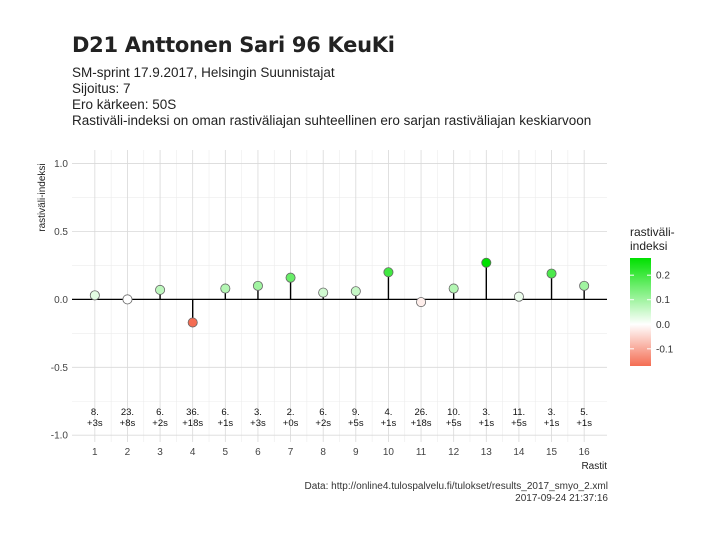 Image resolution: width=720 pixels, height=540 pixels. What do you see at coordinates (61, 232) in the screenshot?
I see `y-tick-label: 0.5` at bounding box center [61, 232].